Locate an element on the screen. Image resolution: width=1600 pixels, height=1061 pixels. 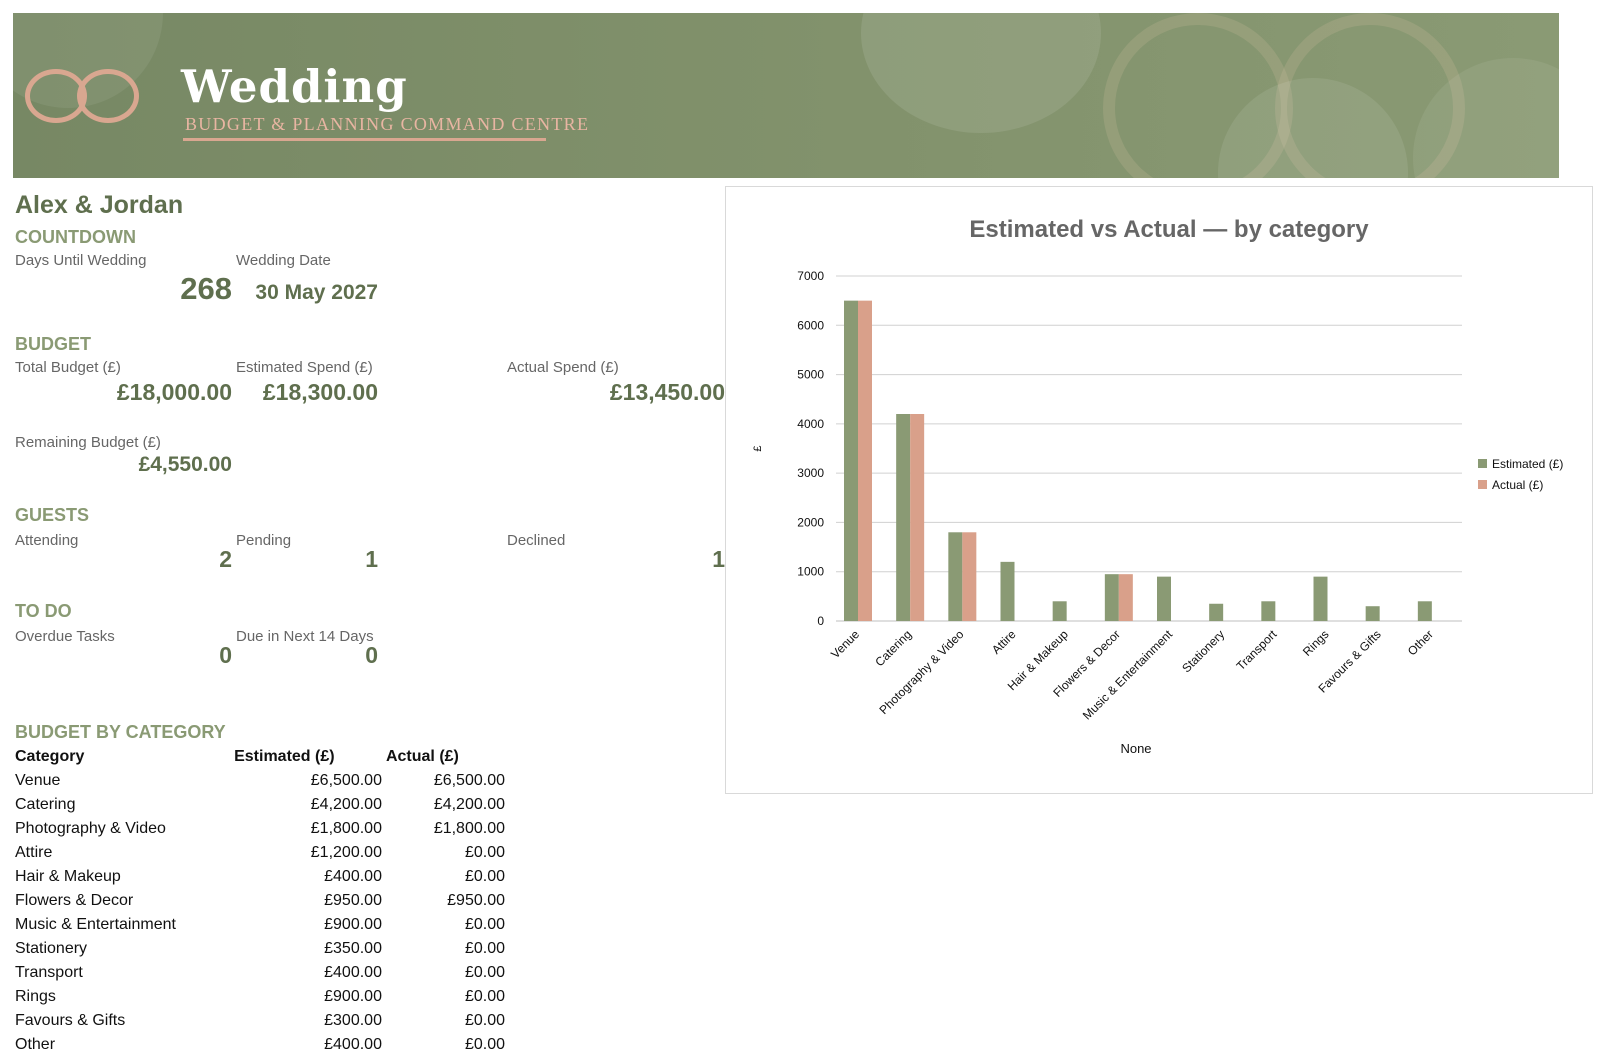
pending-value: 1 is located at coordinates (371, 559).